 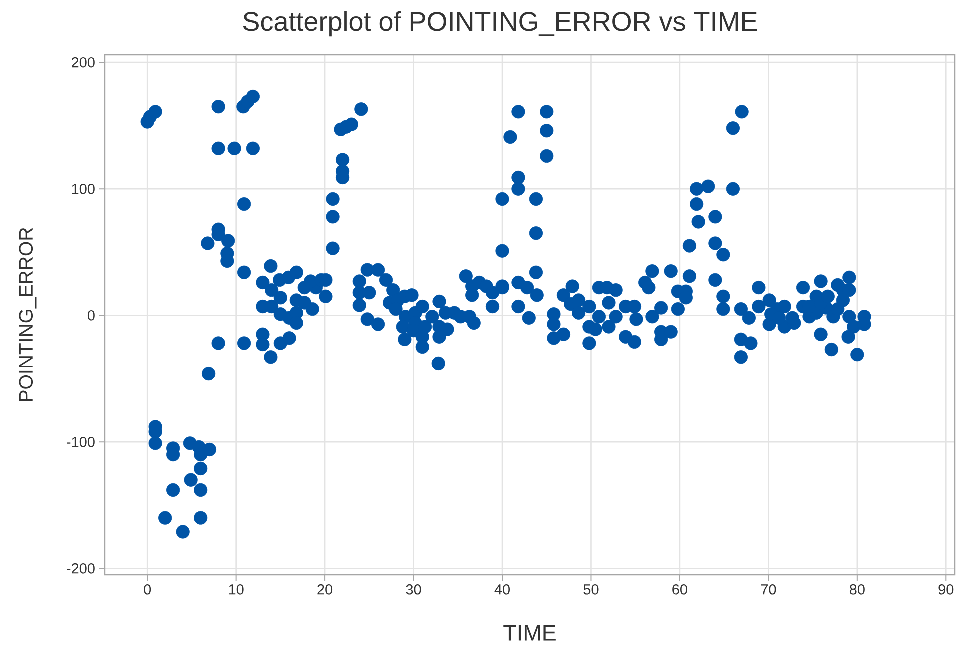 What do you see at coordinates (946, 589) in the screenshot?
I see `x-tick-label: 90` at bounding box center [946, 589].